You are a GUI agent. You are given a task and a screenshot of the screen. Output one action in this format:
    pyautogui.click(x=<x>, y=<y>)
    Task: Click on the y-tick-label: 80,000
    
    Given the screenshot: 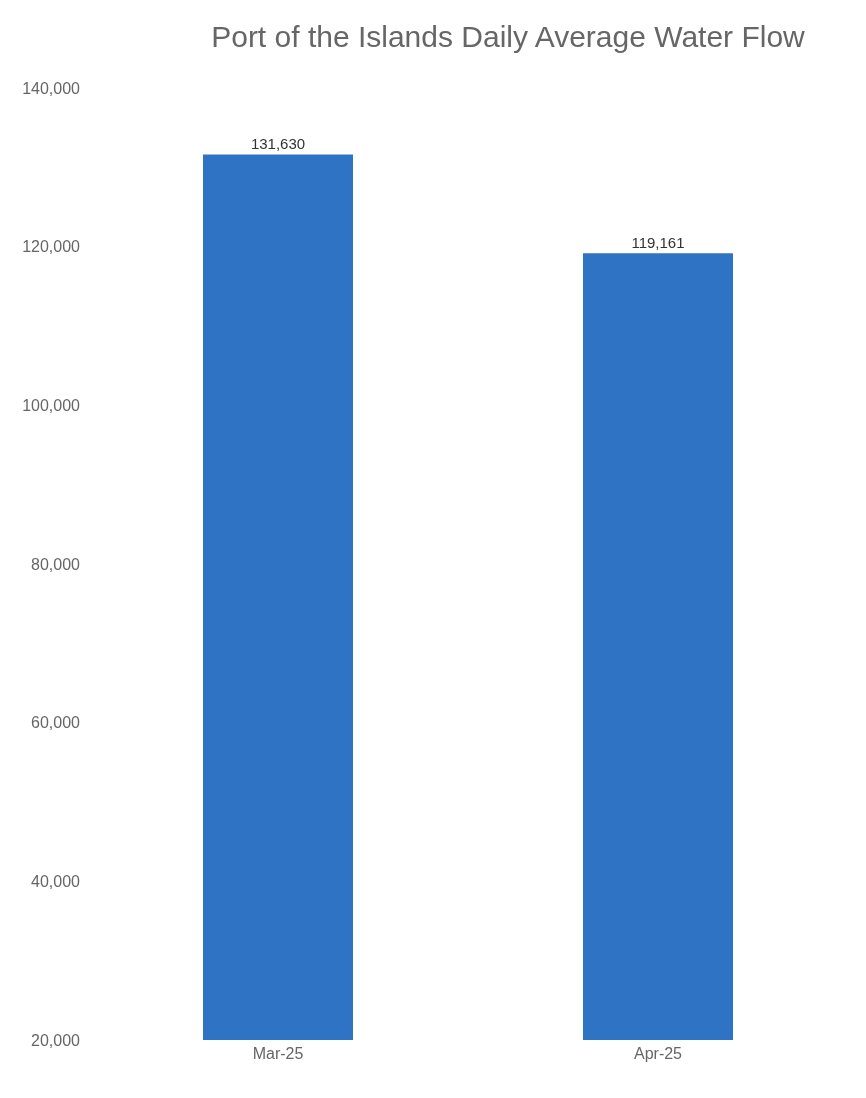 What is the action you would take?
    pyautogui.click(x=56, y=564)
    